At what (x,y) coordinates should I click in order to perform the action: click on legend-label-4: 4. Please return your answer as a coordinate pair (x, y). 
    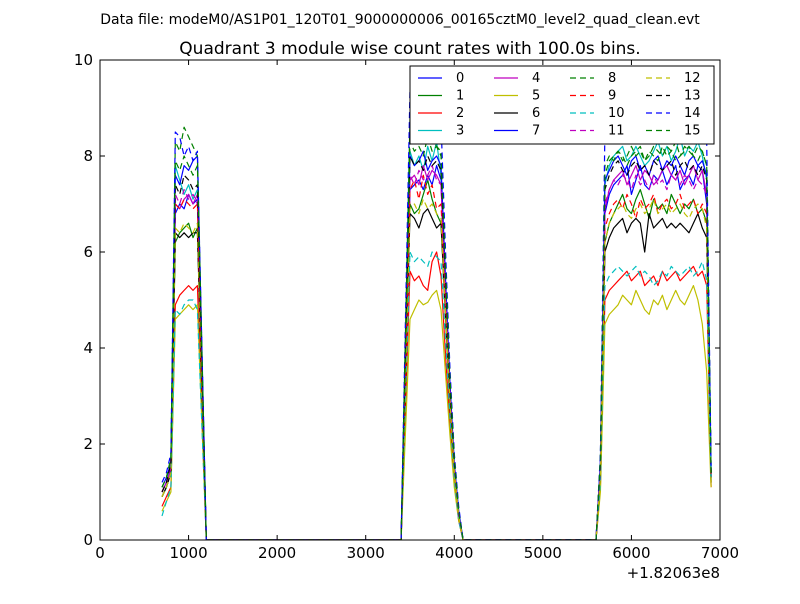
    Looking at the image, I should click on (536, 78).